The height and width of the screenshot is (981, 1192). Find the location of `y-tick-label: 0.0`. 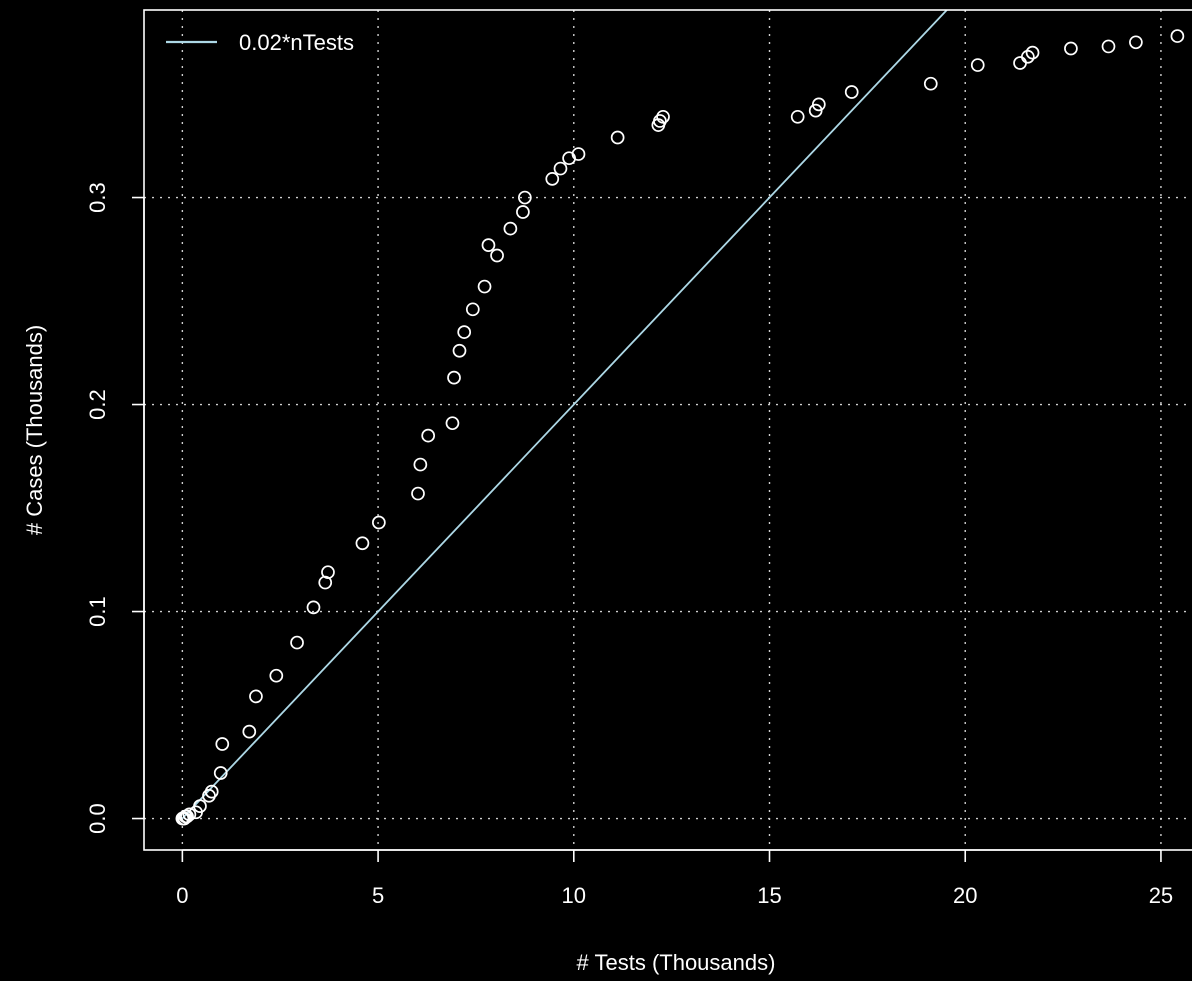

y-tick-label: 0.0 is located at coordinates (97, 818).